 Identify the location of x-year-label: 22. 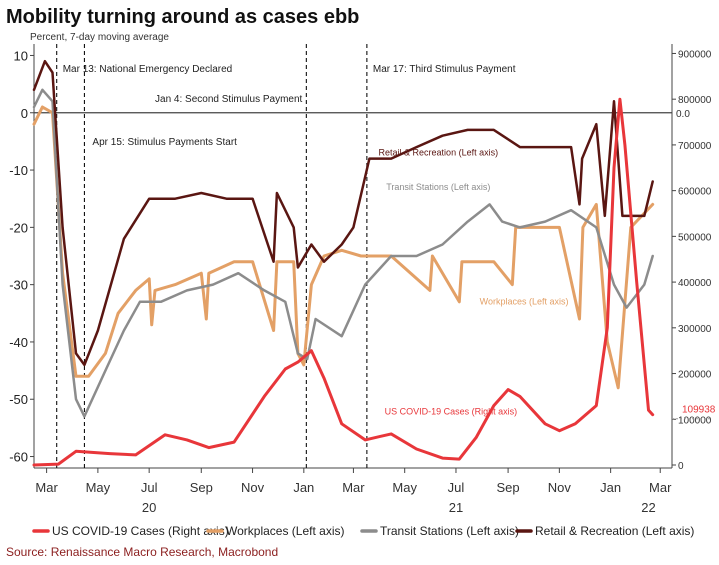
(648, 507).